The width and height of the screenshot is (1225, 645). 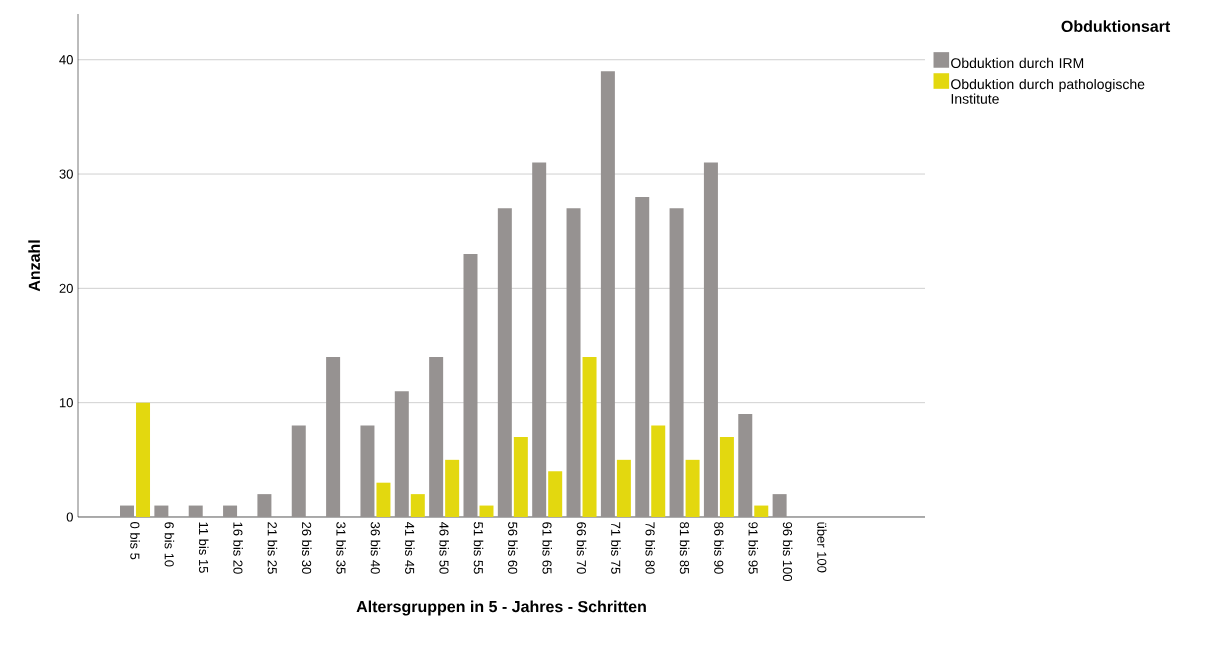 What do you see at coordinates (34, 266) in the screenshot?
I see `y-axis-title: Anzahl` at bounding box center [34, 266].